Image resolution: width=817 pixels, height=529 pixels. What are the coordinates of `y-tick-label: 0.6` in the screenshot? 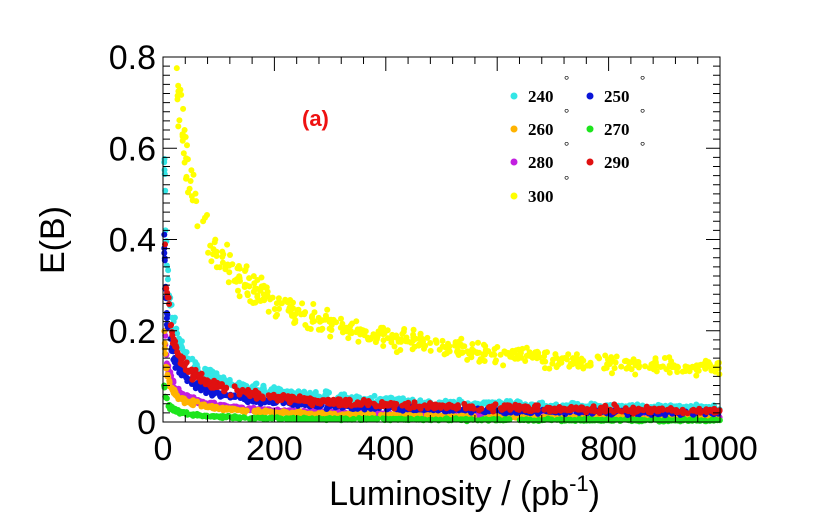 It's located at (132, 149).